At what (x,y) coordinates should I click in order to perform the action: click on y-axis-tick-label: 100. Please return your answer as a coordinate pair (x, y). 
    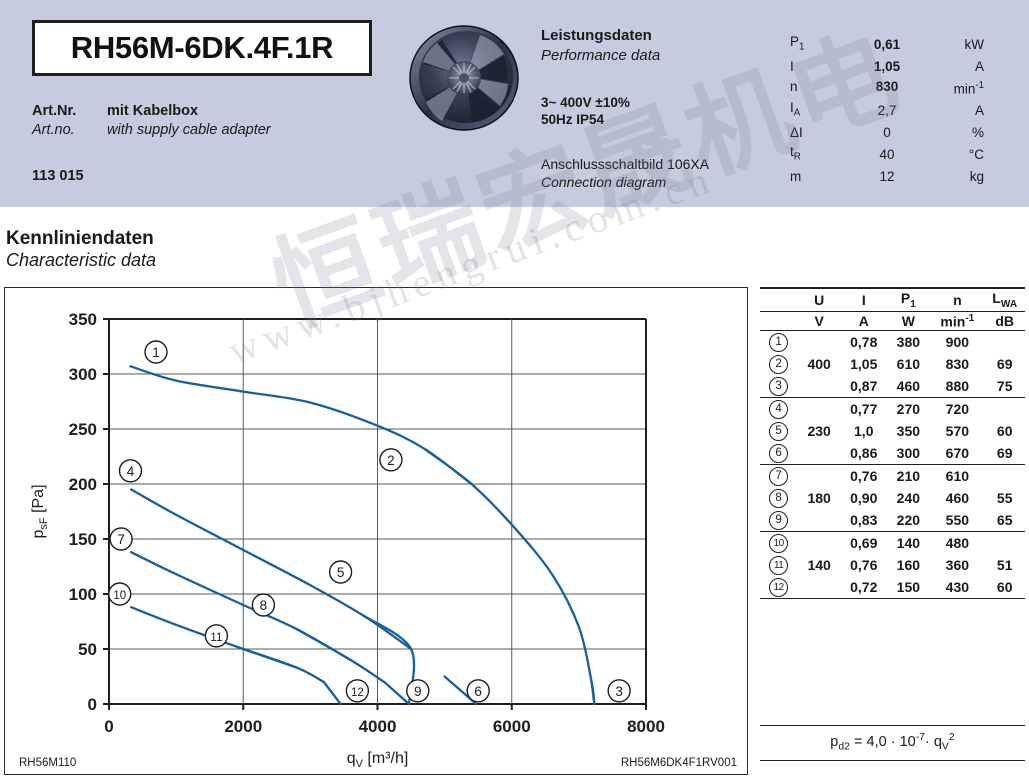
    Looking at the image, I should click on (83, 594).